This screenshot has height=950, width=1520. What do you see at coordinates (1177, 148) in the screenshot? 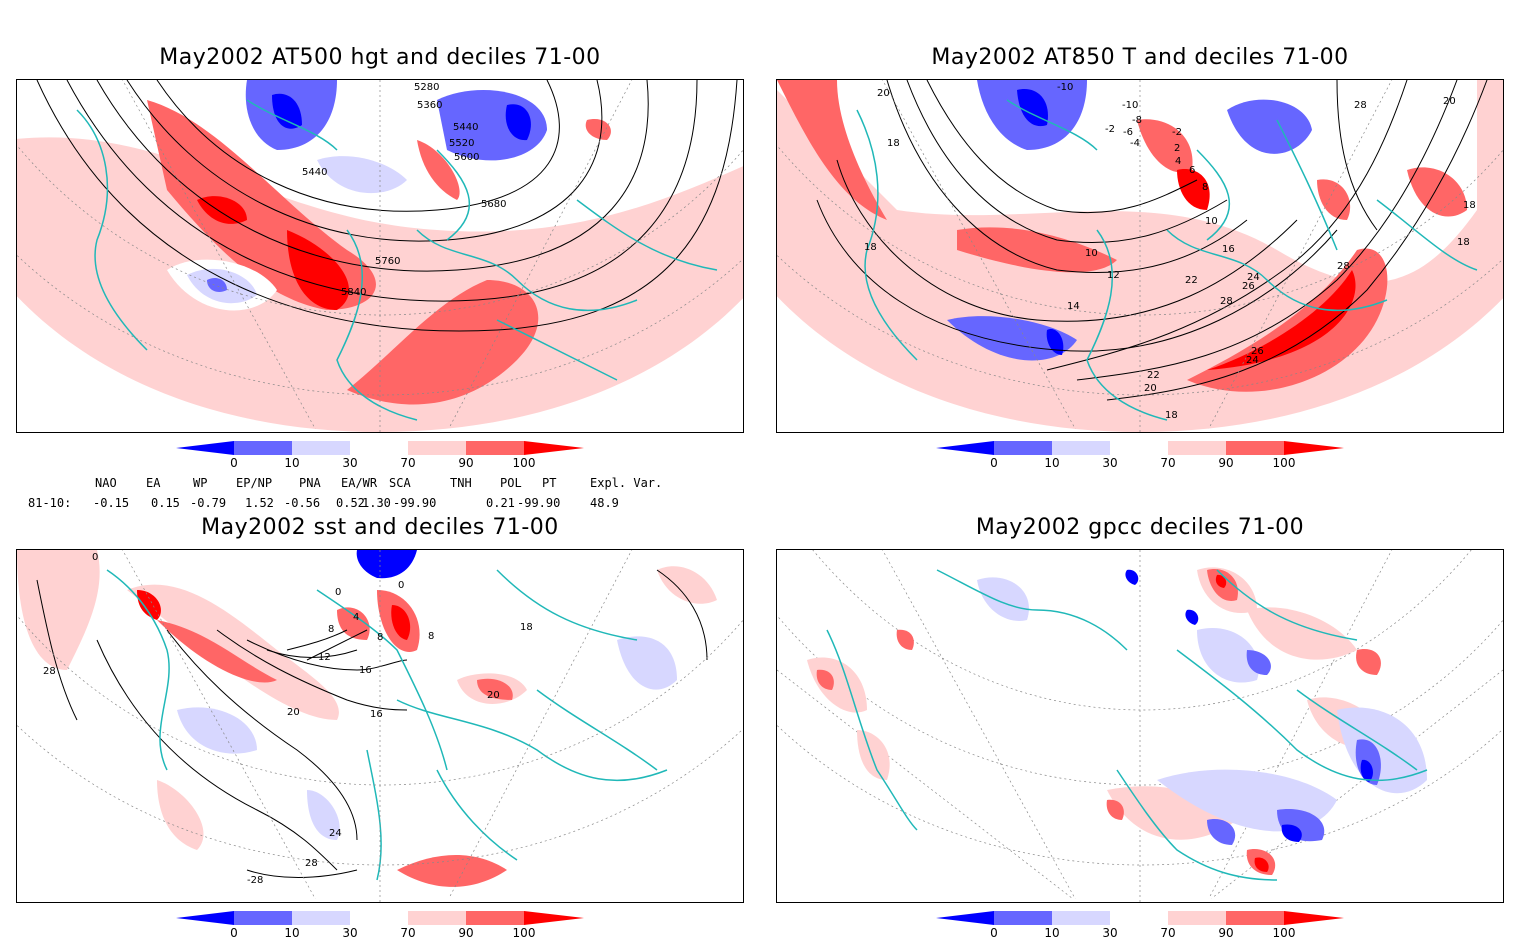
I see `contour-label: 2` at bounding box center [1177, 148].